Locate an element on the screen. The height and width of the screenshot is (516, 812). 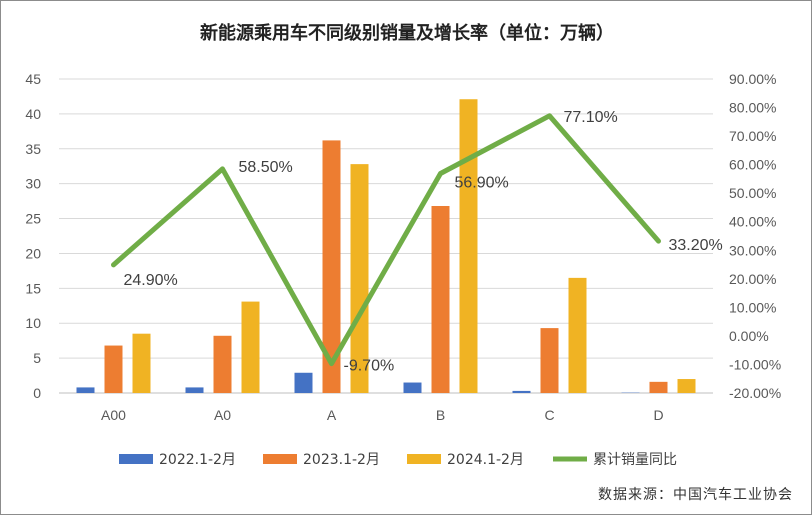
y-left-tick-label: 25 is located at coordinates (33, 219).